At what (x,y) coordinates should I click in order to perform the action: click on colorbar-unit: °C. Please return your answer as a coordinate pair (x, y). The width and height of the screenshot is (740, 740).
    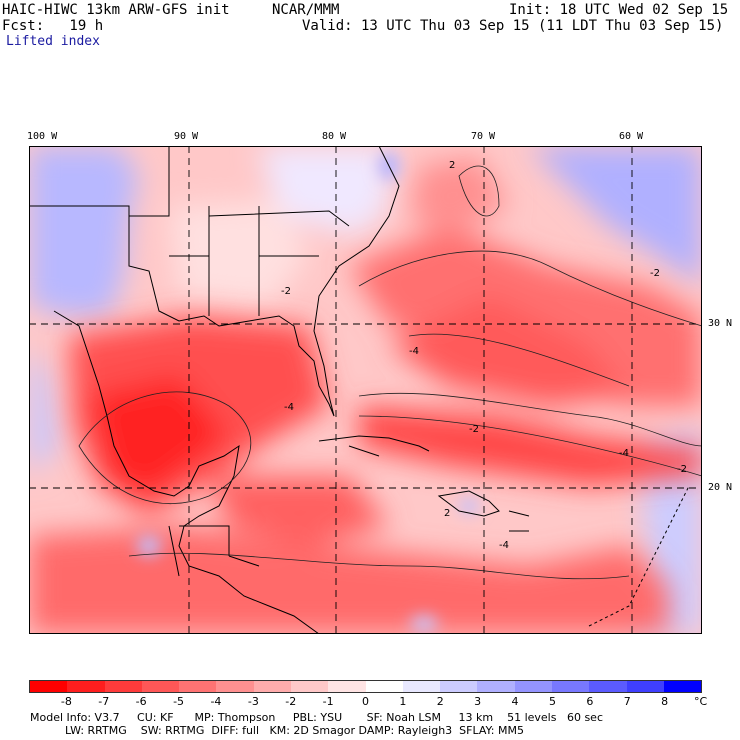
    Looking at the image, I should click on (701, 701).